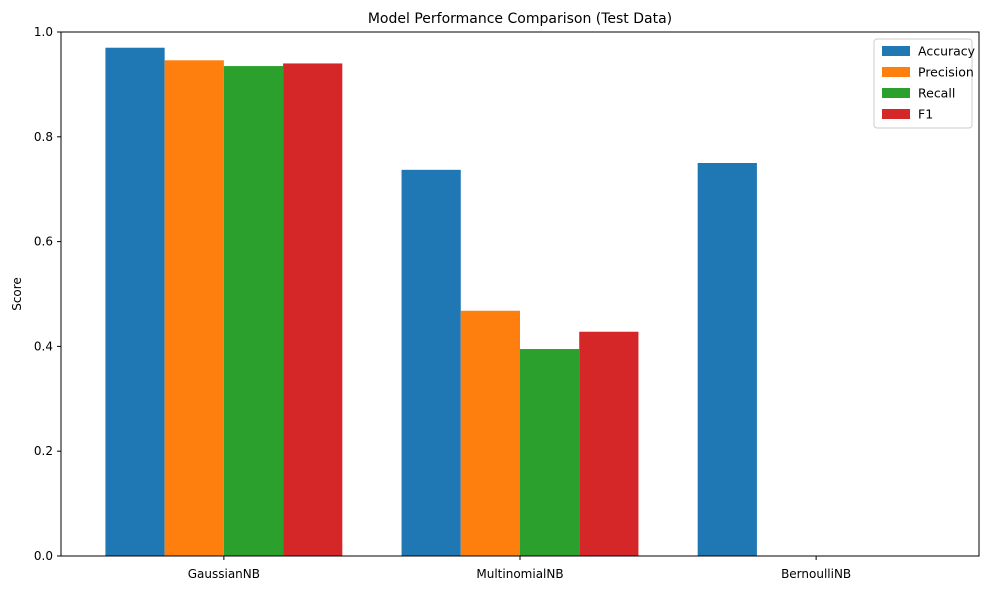 This screenshot has height=590, width=989. Describe the element at coordinates (43, 137) in the screenshot. I see `y-tick-label: 0.8` at that location.